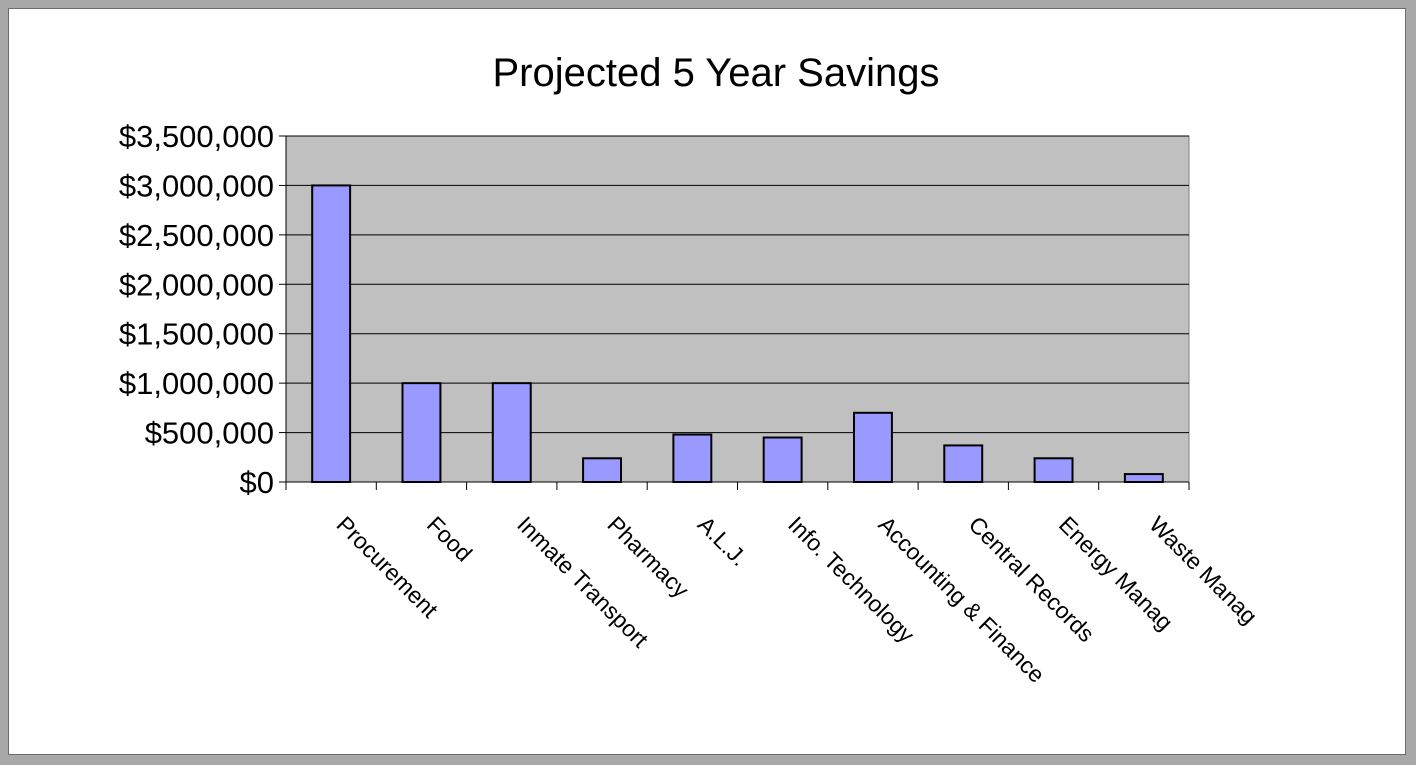 Image resolution: width=1416 pixels, height=765 pixels. I want to click on x-tick-label: A.L.J., so click(723, 541).